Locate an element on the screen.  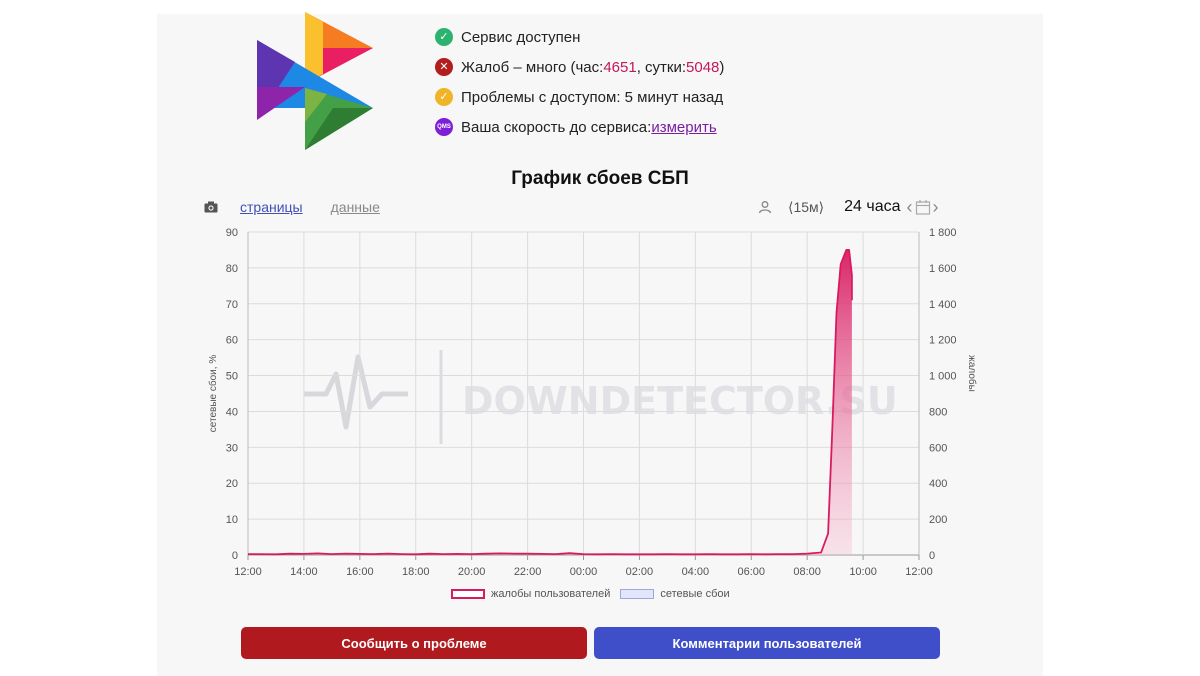
y-right-tick-label: 1 800 is located at coordinates (943, 233).